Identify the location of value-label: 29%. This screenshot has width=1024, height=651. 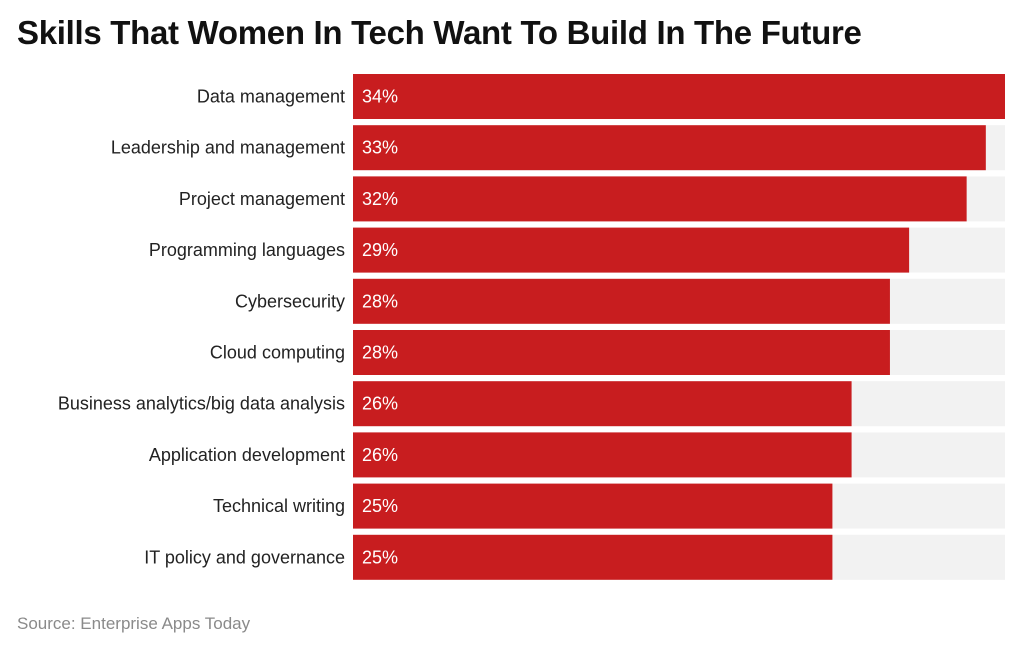
(380, 250).